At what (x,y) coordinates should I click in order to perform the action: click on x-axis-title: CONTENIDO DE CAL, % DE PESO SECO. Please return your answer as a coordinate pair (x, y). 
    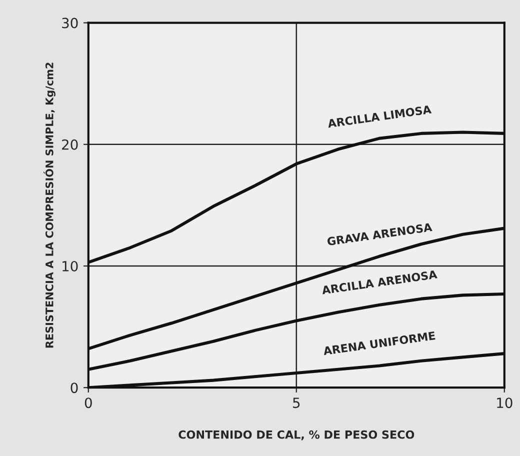
    Looking at the image, I should click on (296, 435).